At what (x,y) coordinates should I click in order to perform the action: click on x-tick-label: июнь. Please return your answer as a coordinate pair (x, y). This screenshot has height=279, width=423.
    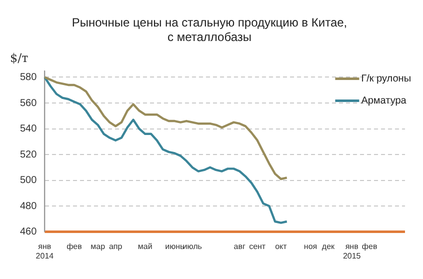
    Looking at the image, I should click on (174, 246).